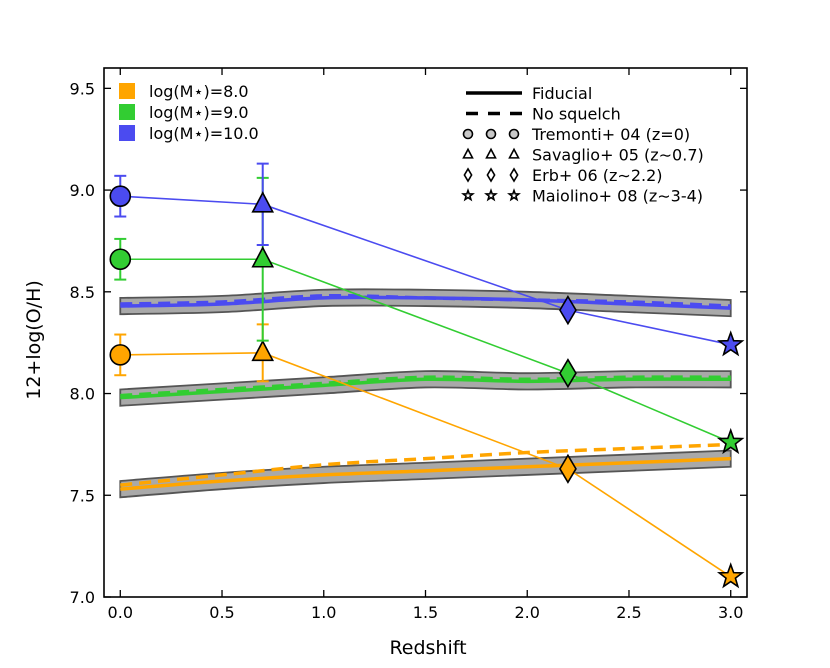 Image resolution: width=830 pixels, height=668 pixels. Describe the element at coordinates (199, 112) in the screenshot. I see `legend-mass-label: log(M⋆)=9.0` at that location.